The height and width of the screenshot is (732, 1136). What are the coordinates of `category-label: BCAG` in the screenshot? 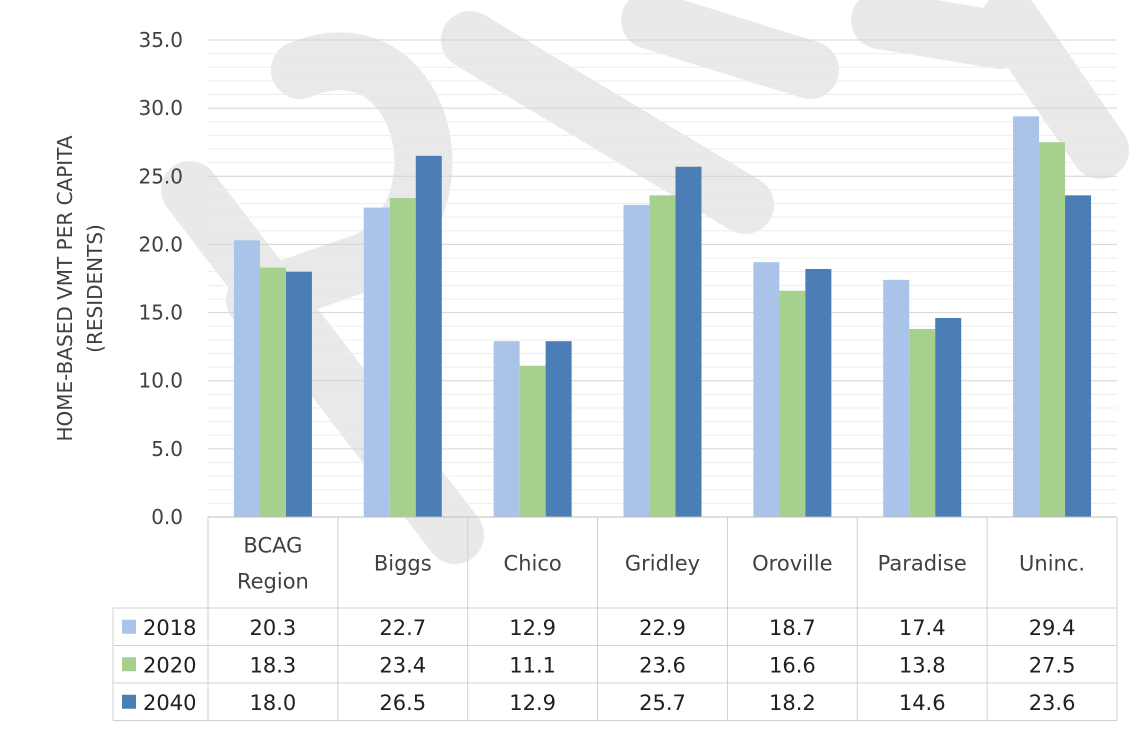 It's located at (272, 546).